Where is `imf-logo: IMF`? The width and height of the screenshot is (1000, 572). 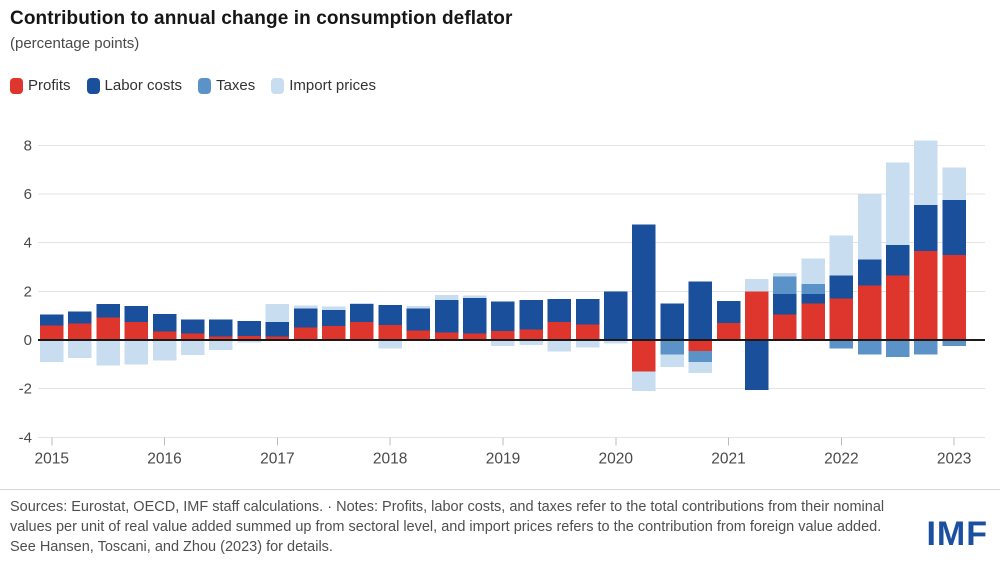
imf-logo: IMF is located at coordinates (957, 534).